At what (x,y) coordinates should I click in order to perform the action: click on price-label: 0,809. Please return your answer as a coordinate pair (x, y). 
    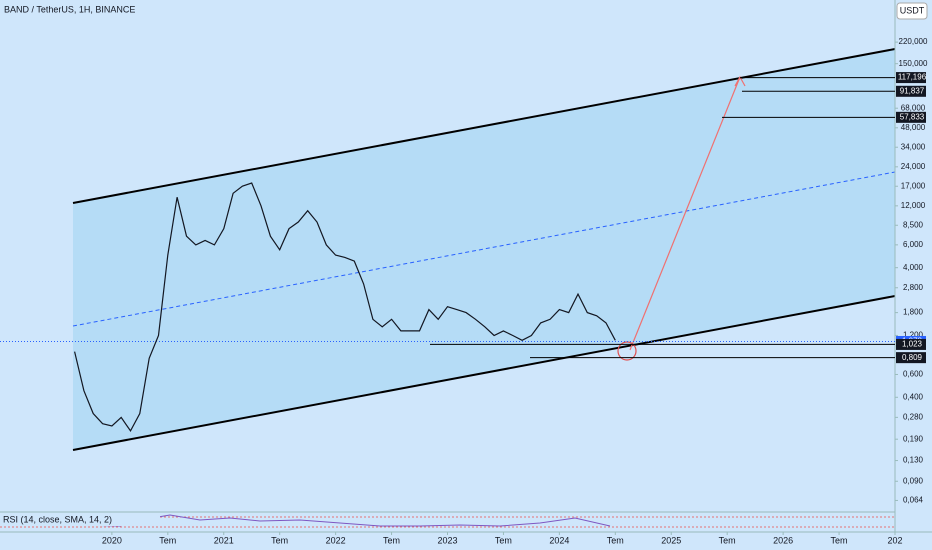
    Looking at the image, I should click on (912, 357).